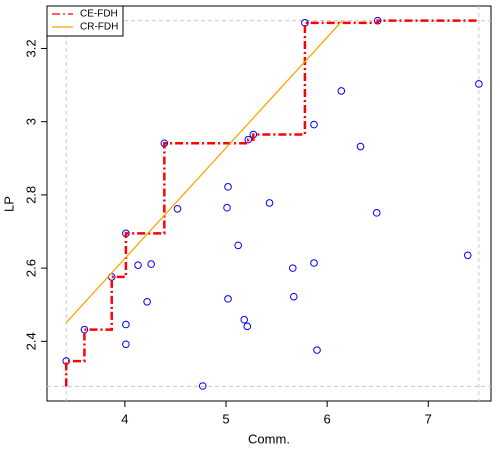 This screenshot has height=453, width=500. I want to click on x-tick-label: 7, so click(428, 418).